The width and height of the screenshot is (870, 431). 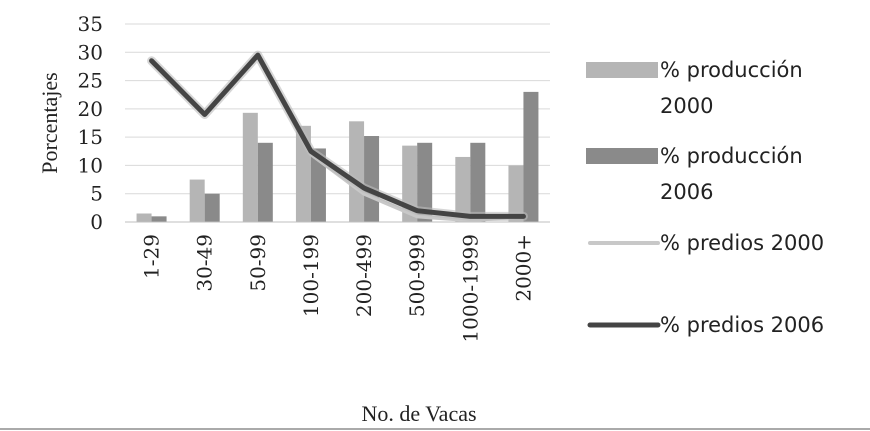 What do you see at coordinates (205, 263) in the screenshot?
I see `x-tick-label: 30-49` at bounding box center [205, 263].